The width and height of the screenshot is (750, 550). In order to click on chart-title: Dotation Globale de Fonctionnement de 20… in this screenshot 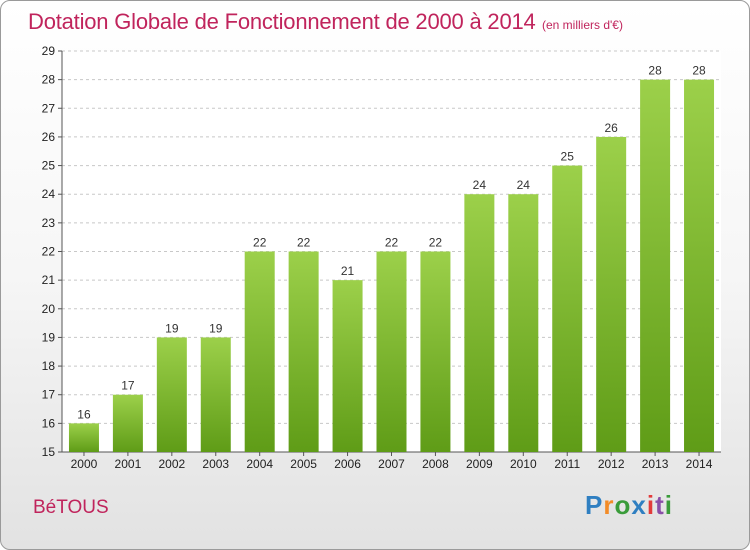, I will do `click(282, 21)`.